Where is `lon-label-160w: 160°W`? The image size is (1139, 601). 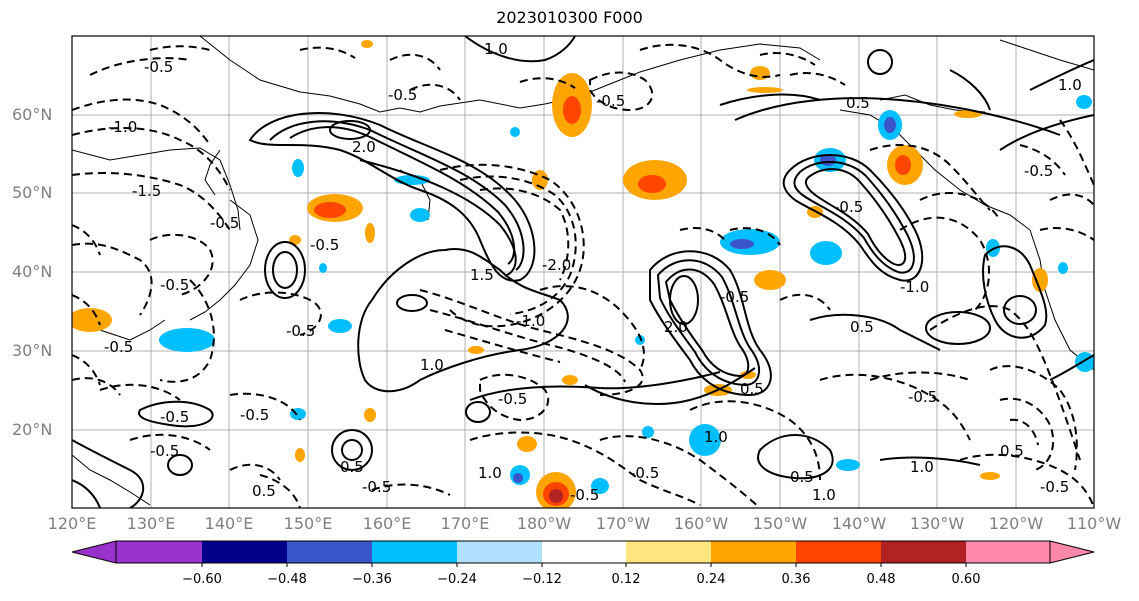
lon-label-160w: 160°W is located at coordinates (701, 523).